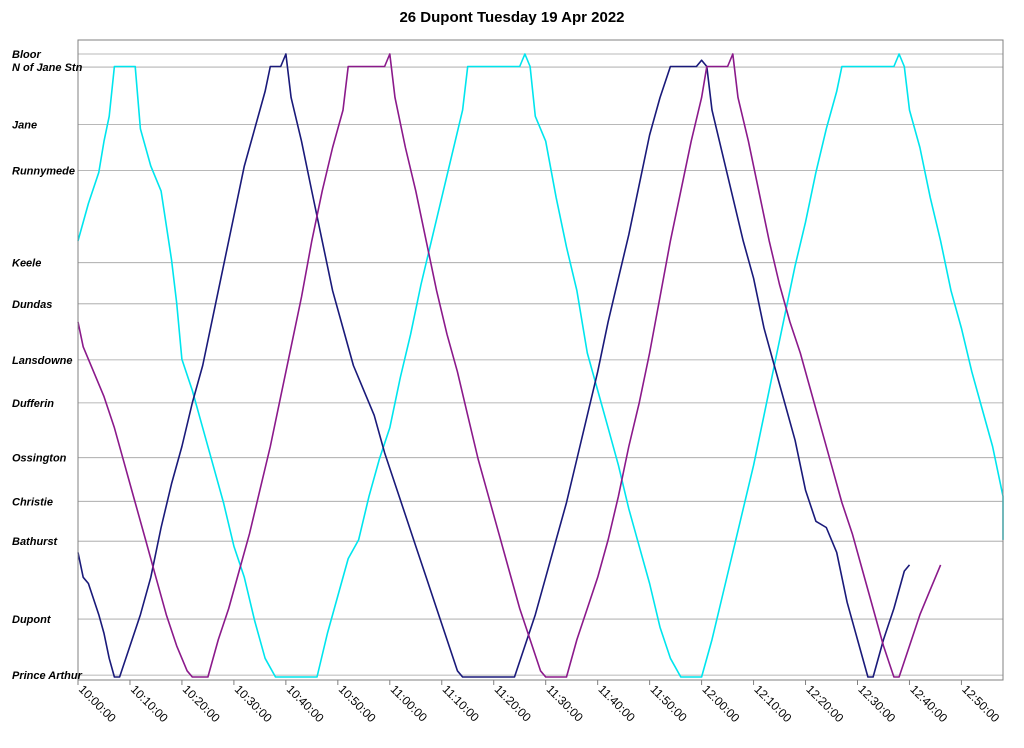 This screenshot has height=748, width=1024. What do you see at coordinates (47, 676) in the screenshot?
I see `stop-label: Prince Arthur` at bounding box center [47, 676].